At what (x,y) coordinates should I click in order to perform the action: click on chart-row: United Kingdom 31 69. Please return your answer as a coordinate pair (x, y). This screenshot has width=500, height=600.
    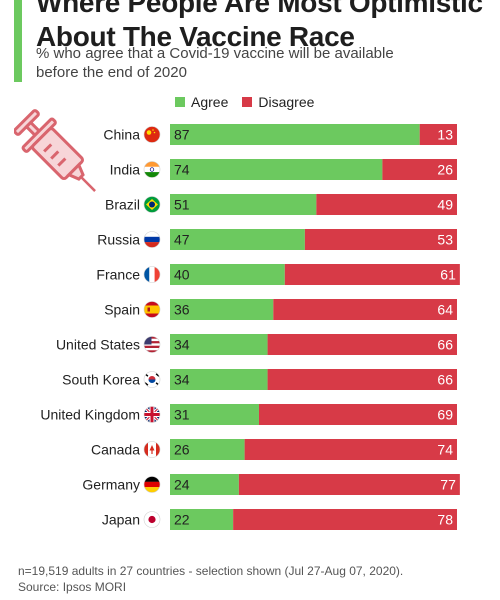
    Looking at the image, I should click on (248, 414).